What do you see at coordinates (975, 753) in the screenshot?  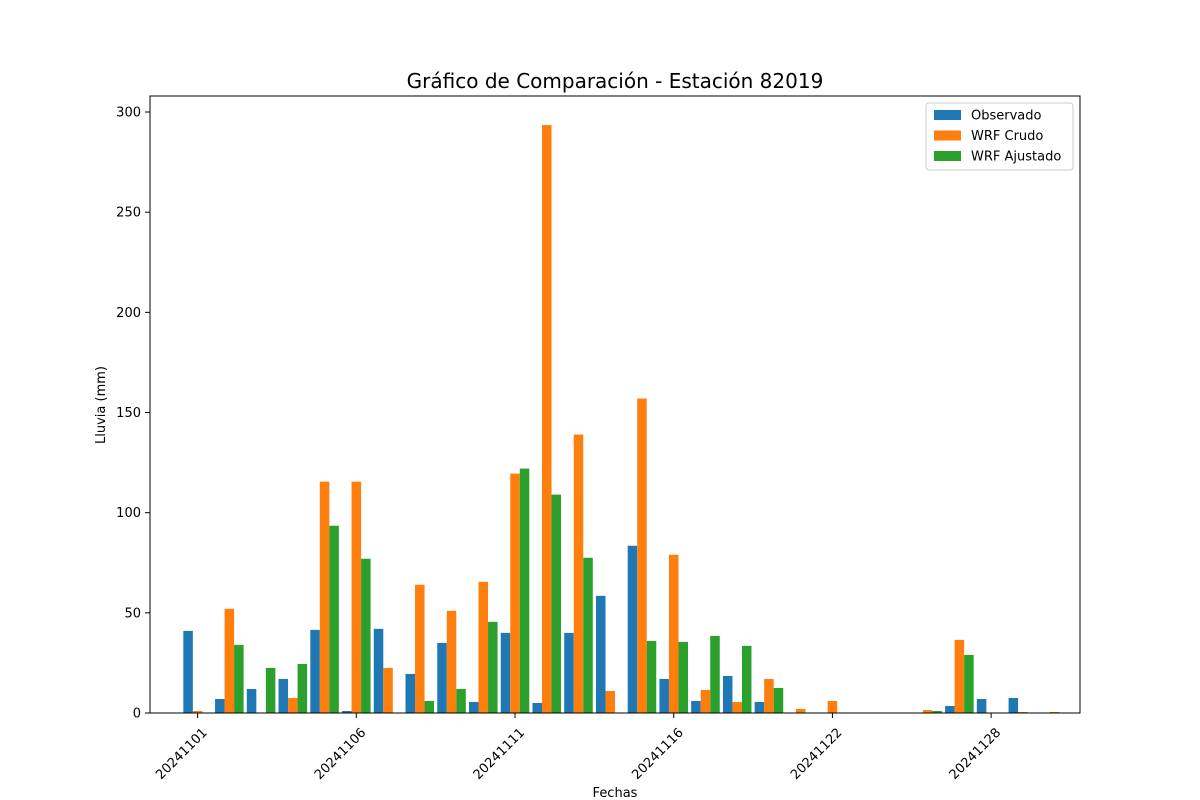 I see `x-tick-label: 20241128` at bounding box center [975, 753].